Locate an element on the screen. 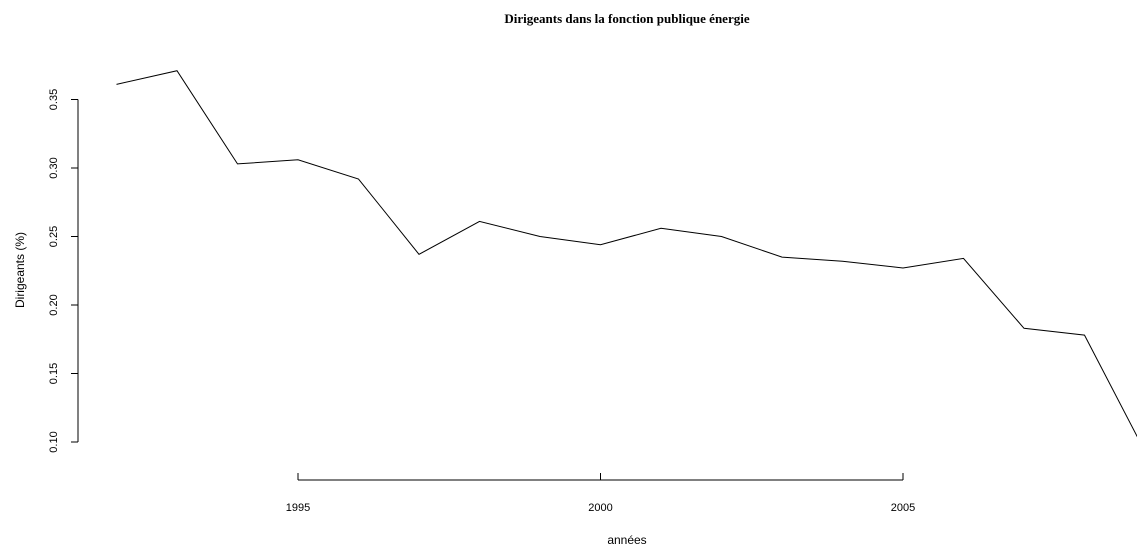 Image resolution: width=1137 pixels, height=548 pixels. y-axis: 0.10 0.15 0.20 0.25 0.30 0.35 is located at coordinates (63, 271).